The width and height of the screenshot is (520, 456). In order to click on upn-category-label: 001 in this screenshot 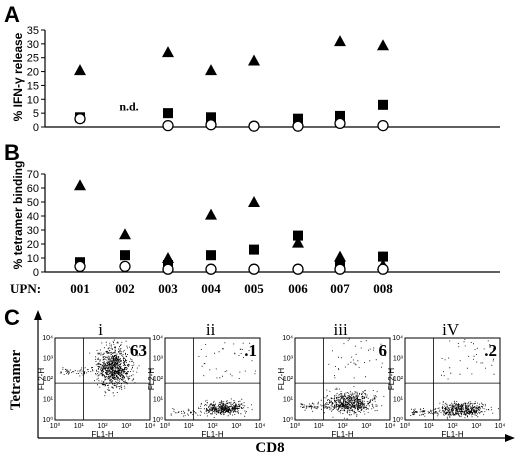, I will do `click(80, 288)`.